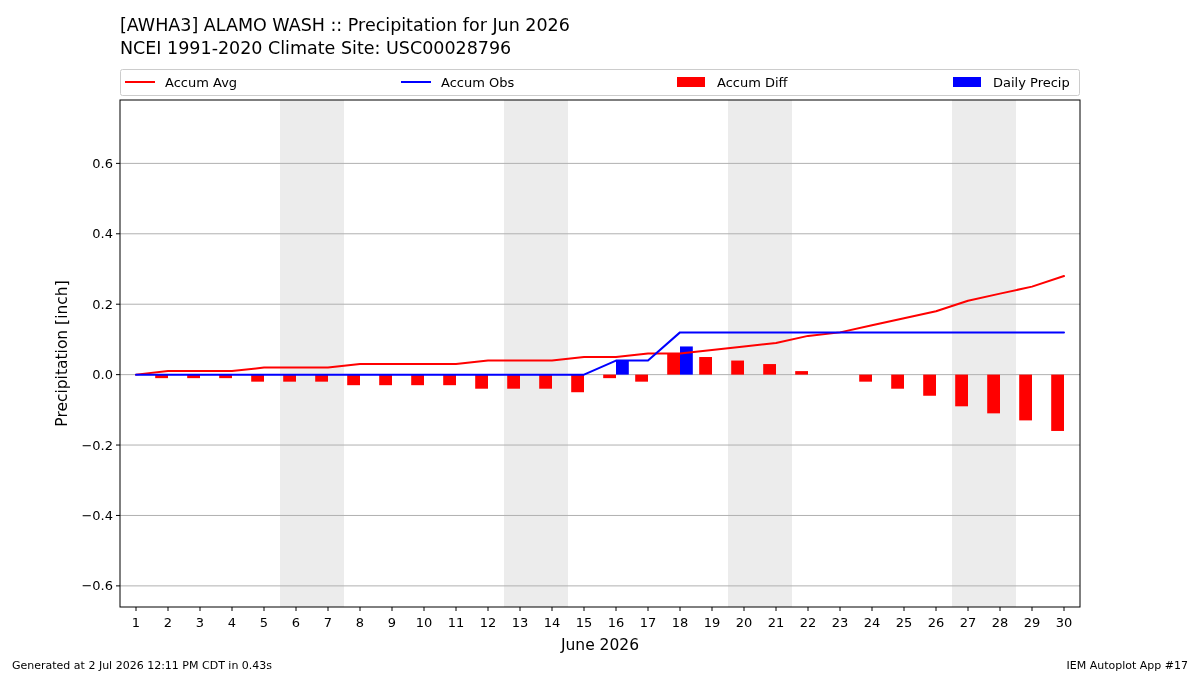 The width and height of the screenshot is (1200, 675). What do you see at coordinates (97, 586) in the screenshot?
I see `y-tick-label: −0.6` at bounding box center [97, 586].